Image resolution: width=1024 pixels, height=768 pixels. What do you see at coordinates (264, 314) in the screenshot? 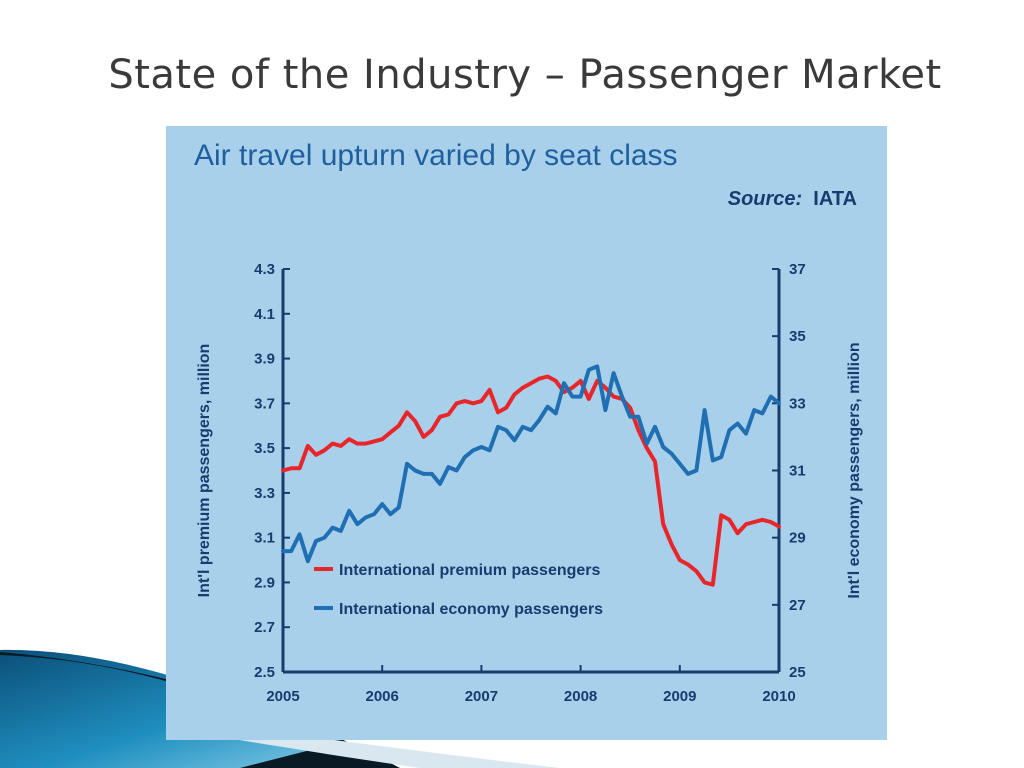
I see `y-left-tick-label: 4.1` at bounding box center [264, 314].